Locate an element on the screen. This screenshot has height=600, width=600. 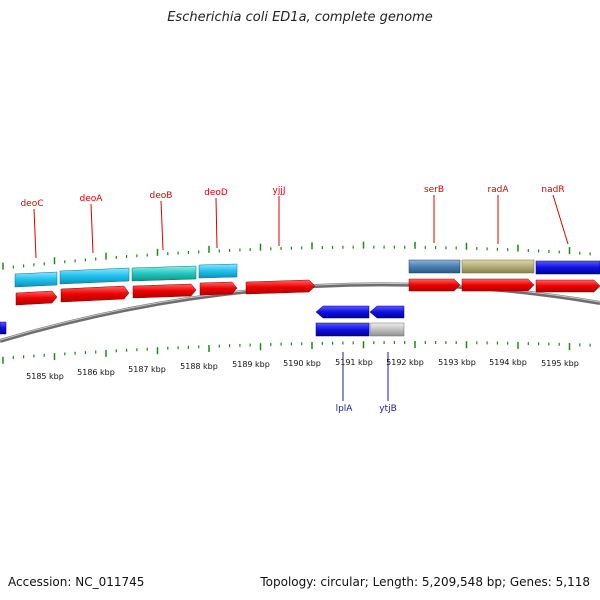
bottom-tick-row is located at coordinates (296, 352).